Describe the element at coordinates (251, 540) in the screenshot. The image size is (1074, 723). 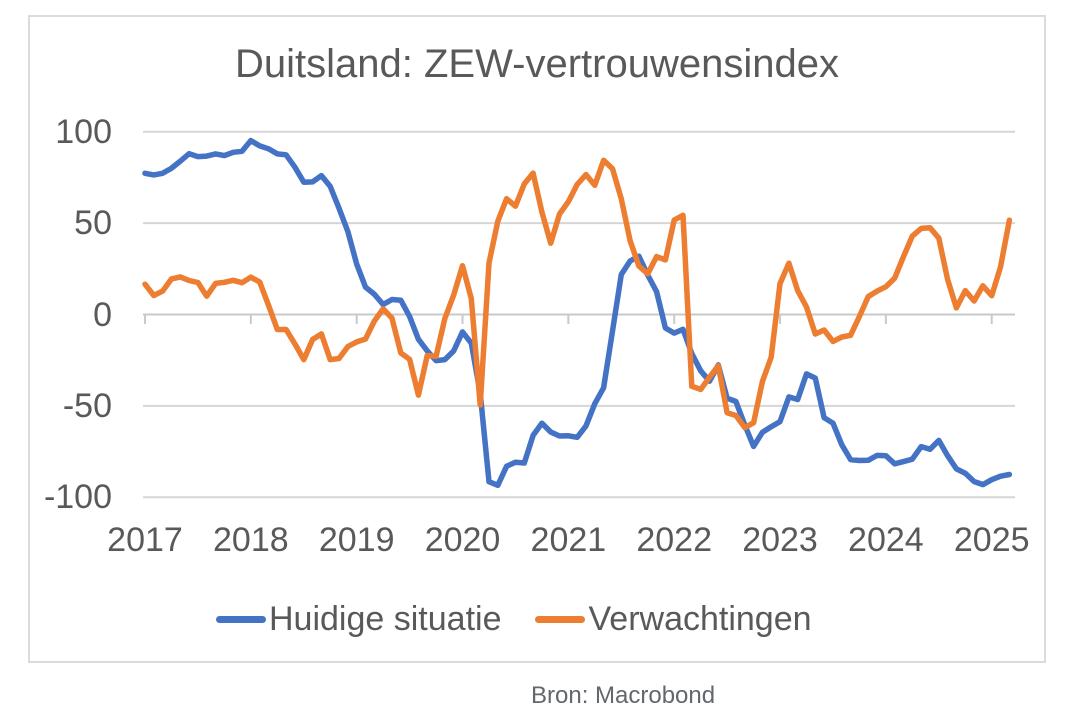
I see `x-tick-label: 2018` at that location.